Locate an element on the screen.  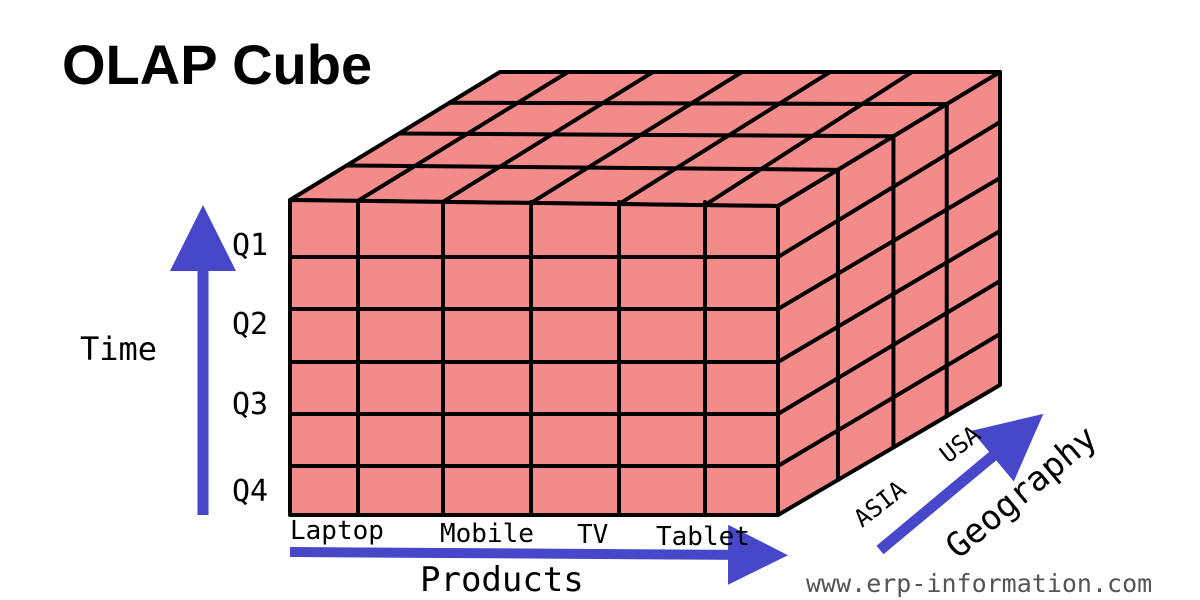
geography-arrow is located at coordinates (960, 484).